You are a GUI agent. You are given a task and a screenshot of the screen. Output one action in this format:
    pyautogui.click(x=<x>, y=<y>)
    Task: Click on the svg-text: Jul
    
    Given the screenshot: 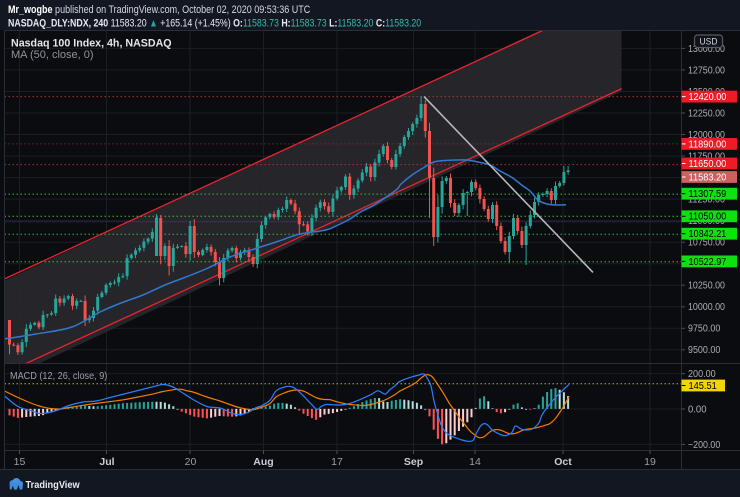 What is the action you would take?
    pyautogui.click(x=106, y=462)
    